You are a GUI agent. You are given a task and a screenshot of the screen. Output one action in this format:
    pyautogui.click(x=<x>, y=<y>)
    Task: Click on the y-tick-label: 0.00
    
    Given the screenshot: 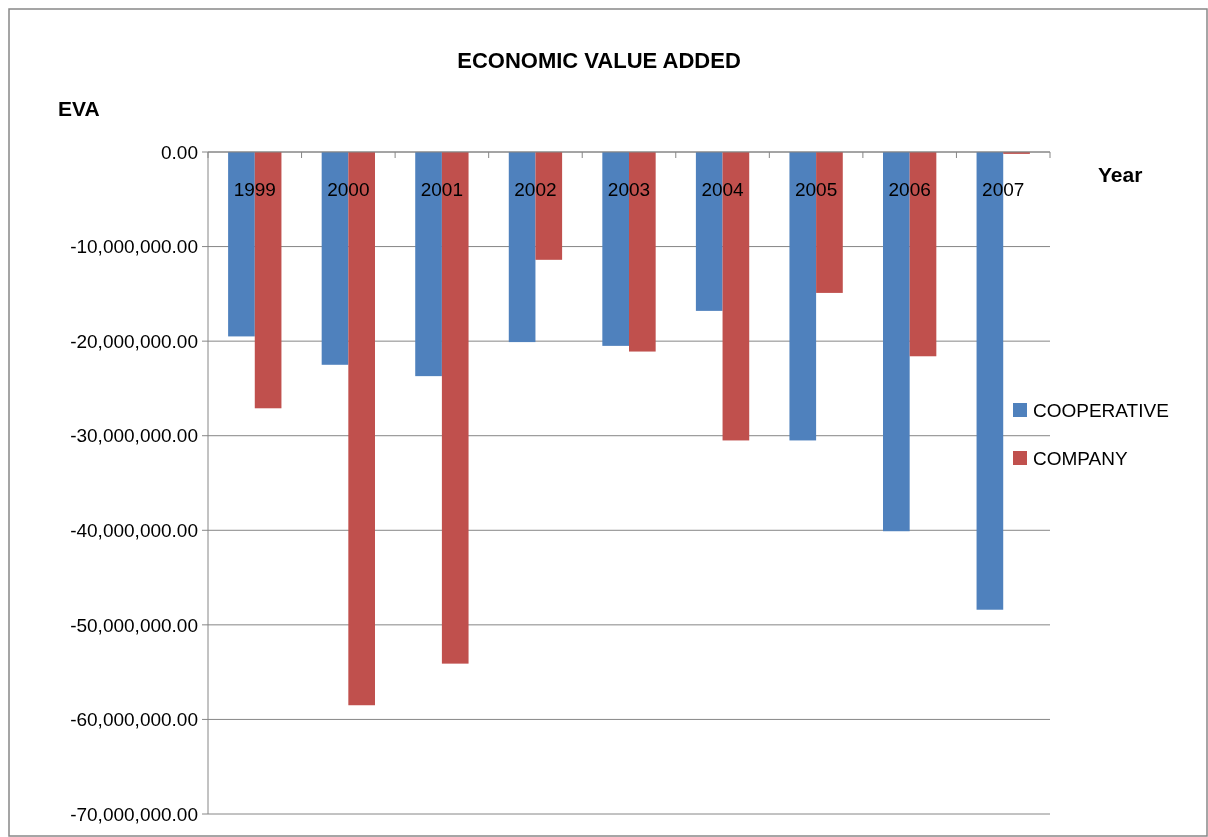 What is the action you would take?
    pyautogui.click(x=179, y=152)
    